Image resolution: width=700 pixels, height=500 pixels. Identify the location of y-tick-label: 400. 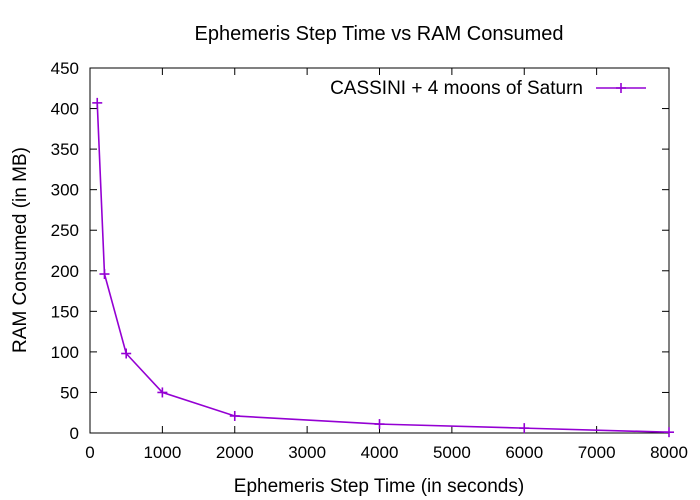
(65, 109).